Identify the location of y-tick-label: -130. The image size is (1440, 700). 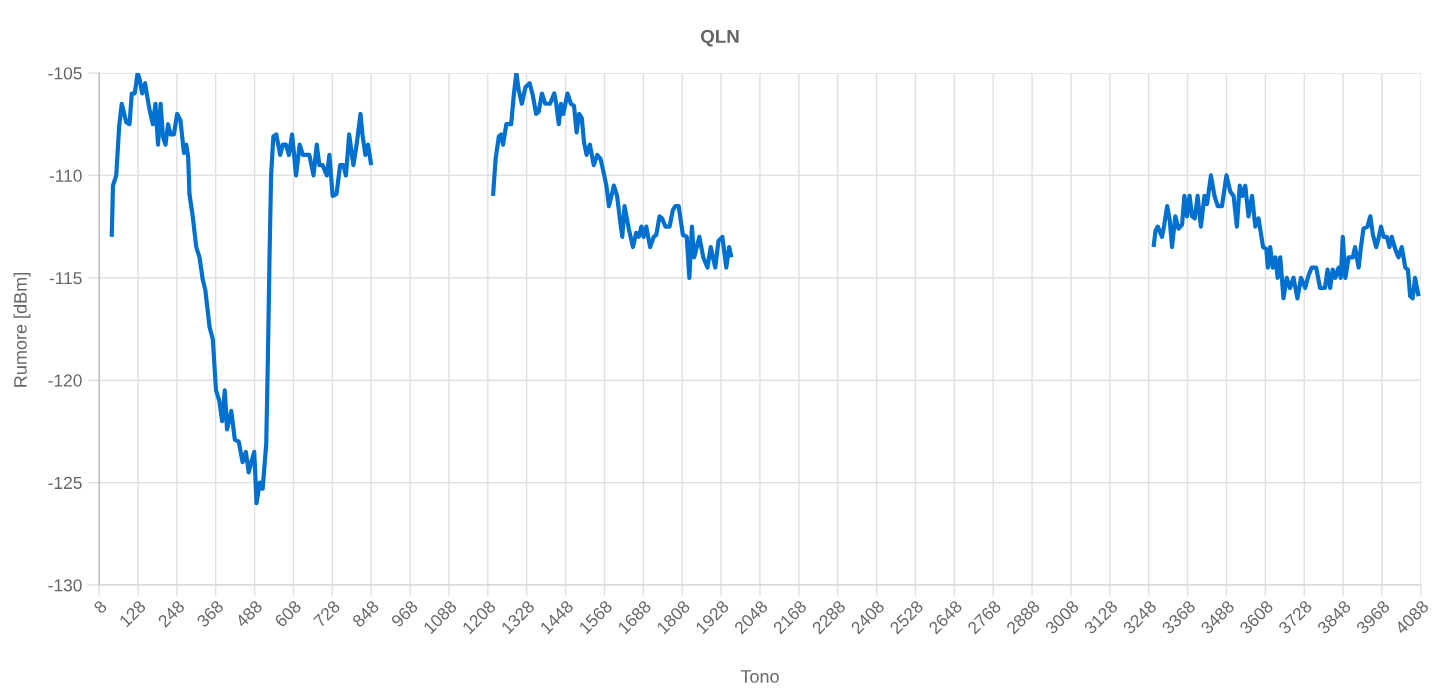
(65, 585).